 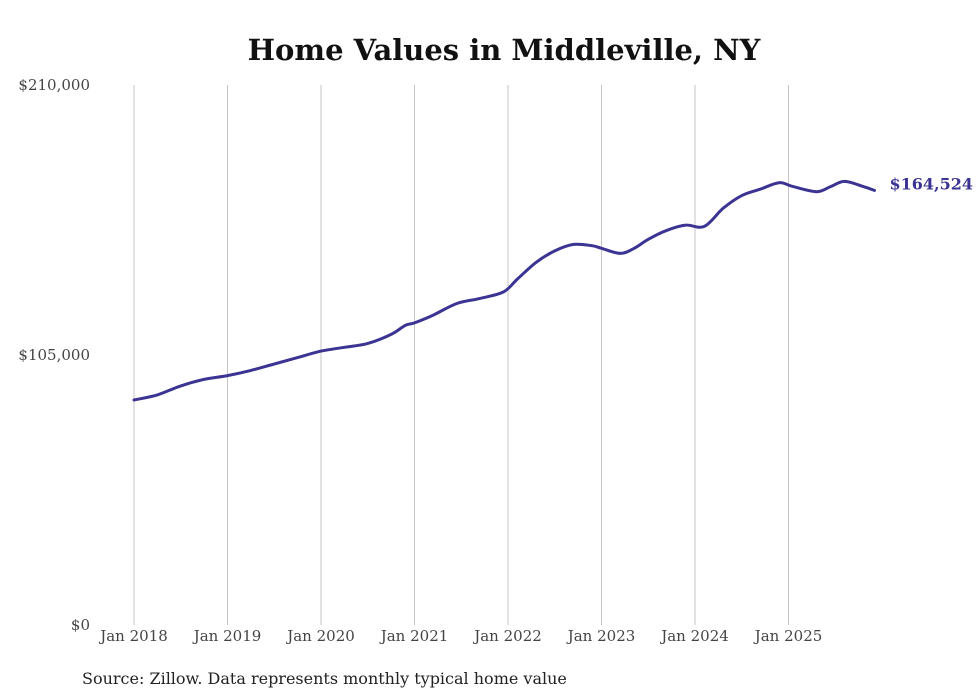 What do you see at coordinates (504, 50) in the screenshot?
I see `chart-title: Home Values in Middleville, NY` at bounding box center [504, 50].